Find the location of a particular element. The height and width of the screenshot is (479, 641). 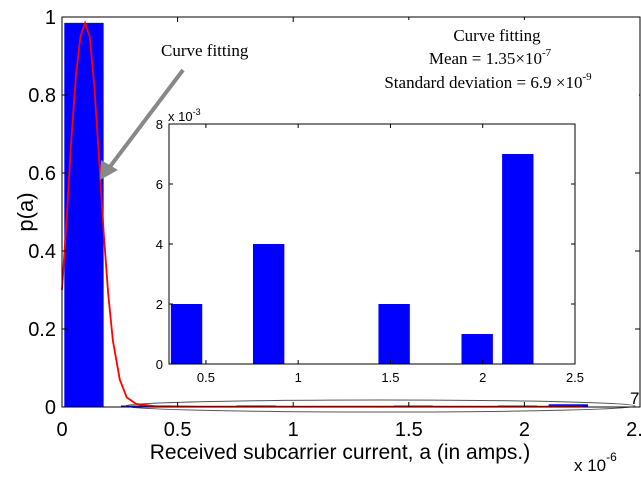

main-y-tick-label: 0.2 is located at coordinates (42, 330).